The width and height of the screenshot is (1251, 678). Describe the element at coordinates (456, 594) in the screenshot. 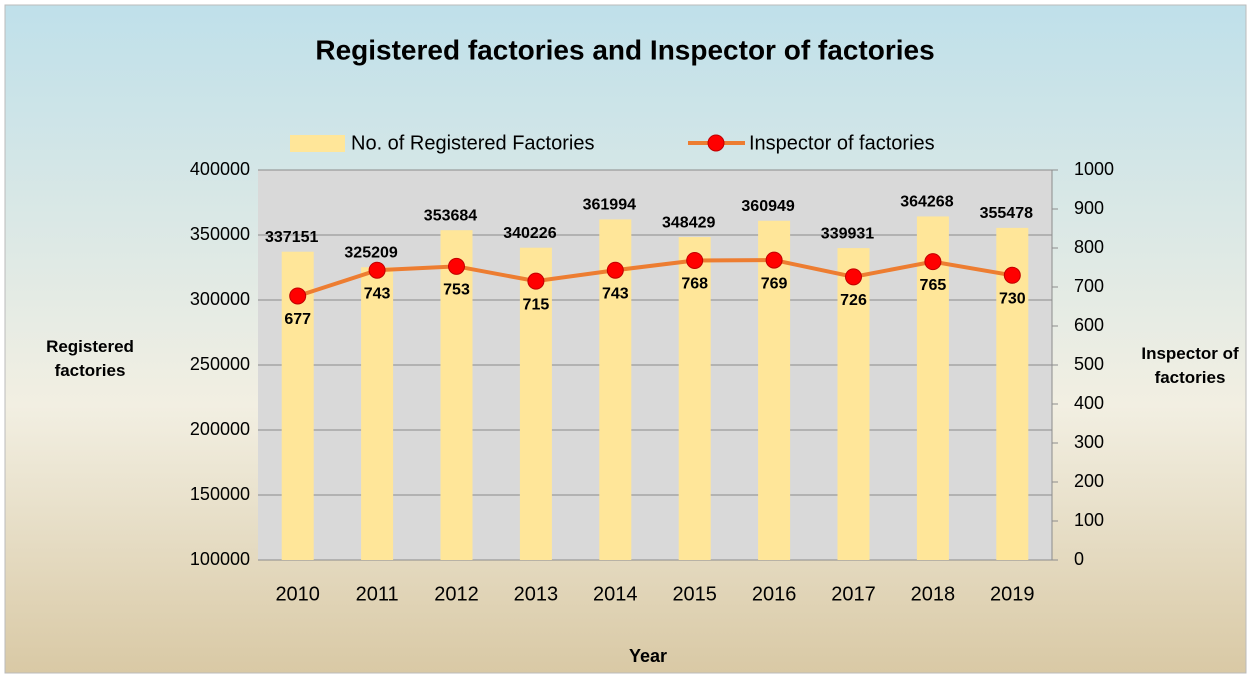

I see `x-tick-label: 2012` at that location.